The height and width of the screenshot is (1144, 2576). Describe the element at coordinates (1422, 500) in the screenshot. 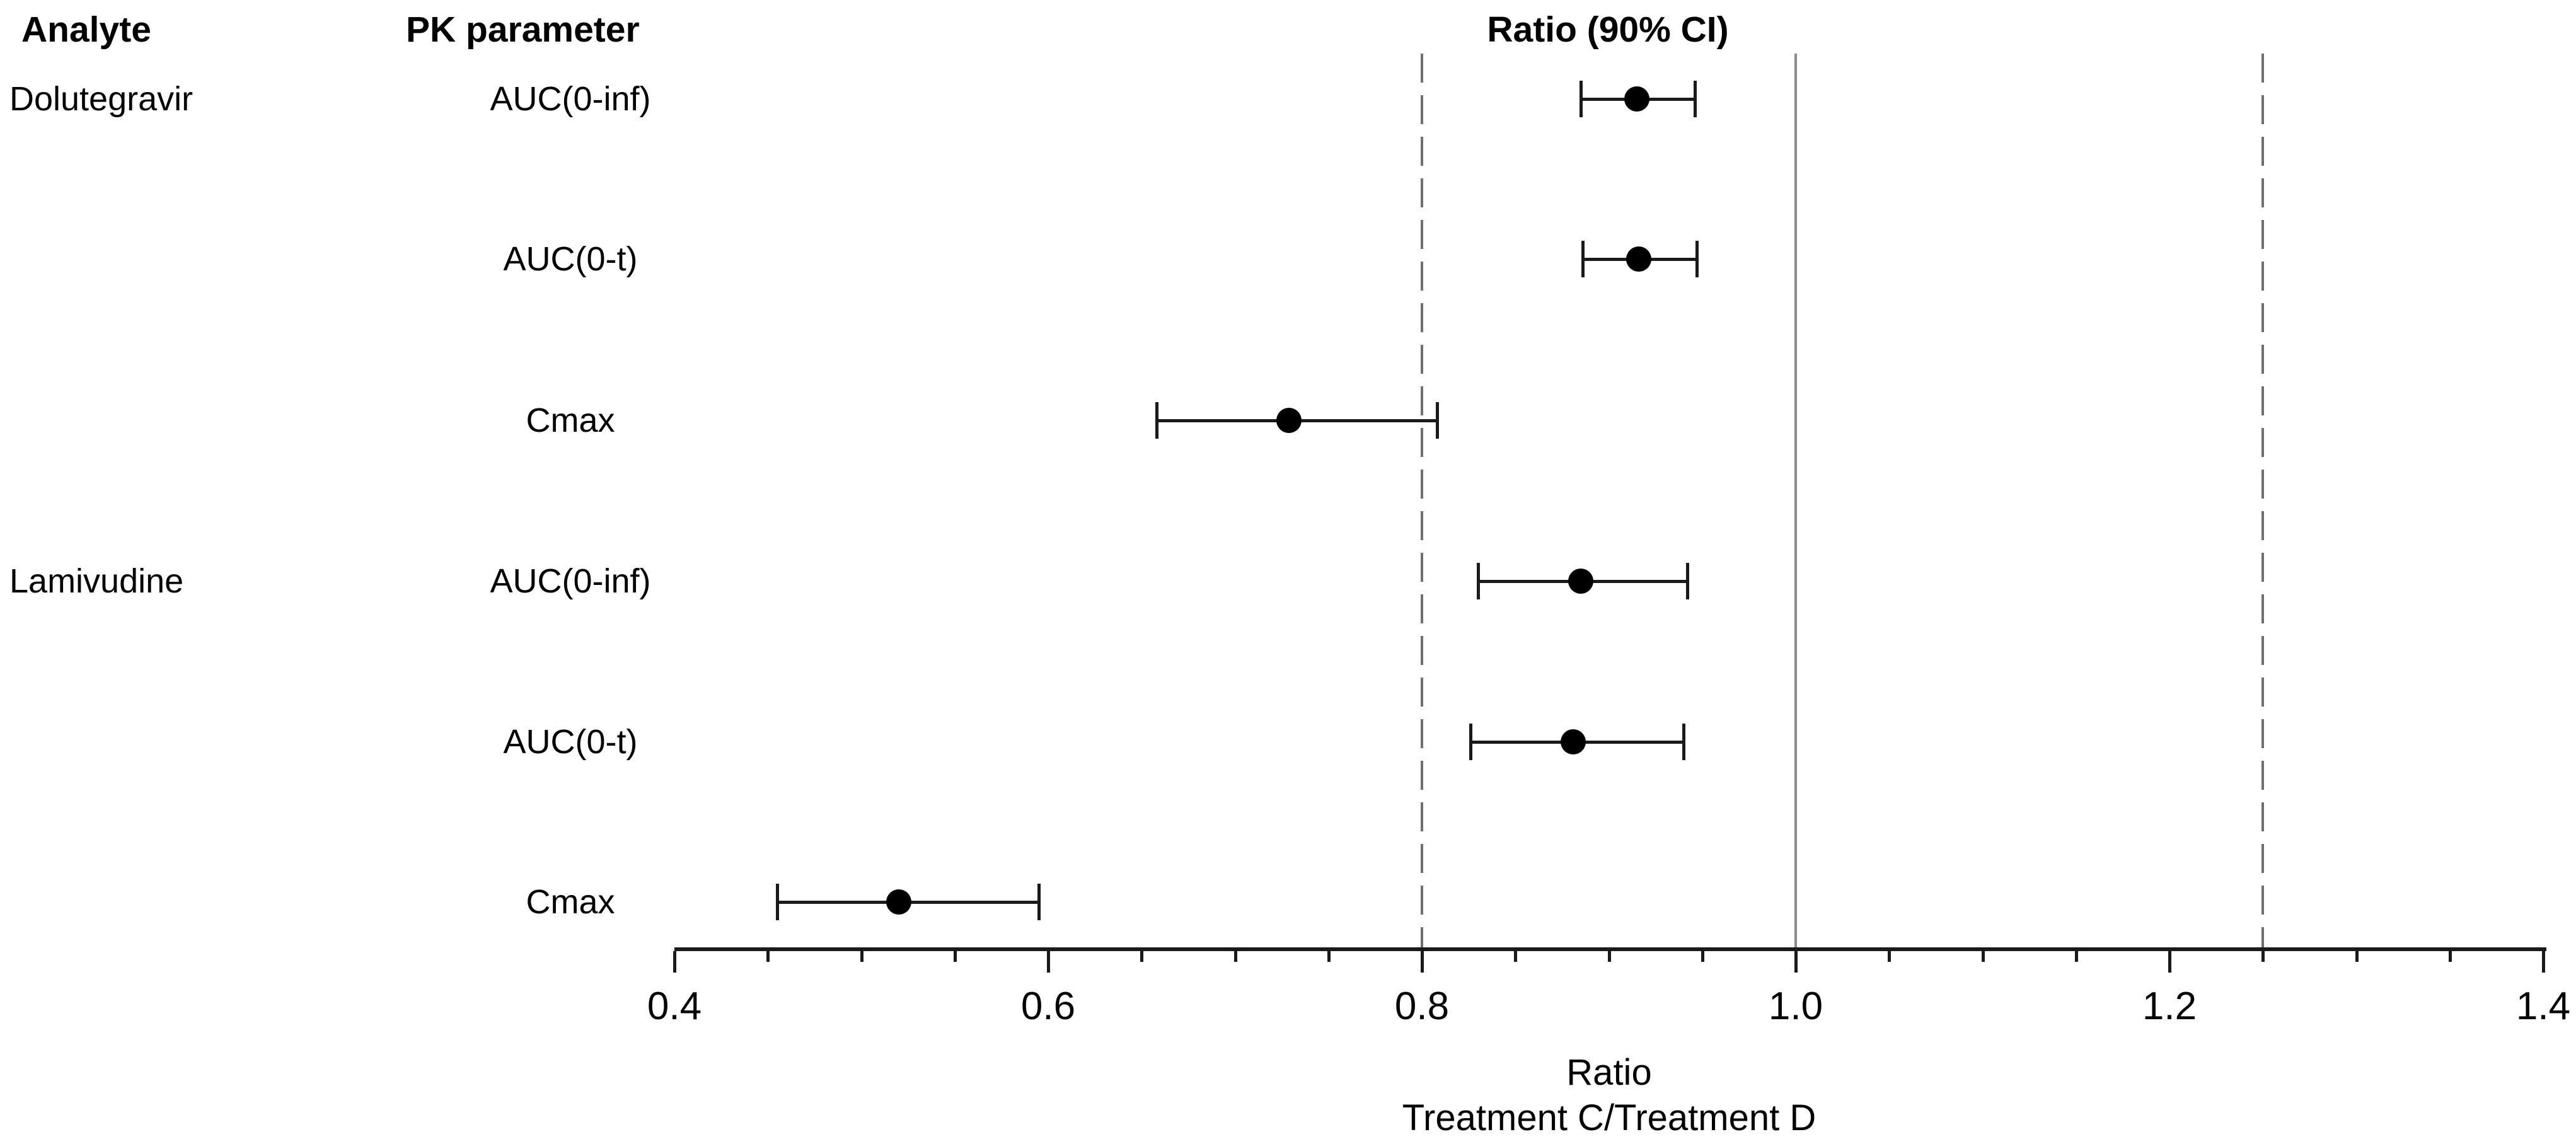

I see `reference-line-0.8` at that location.